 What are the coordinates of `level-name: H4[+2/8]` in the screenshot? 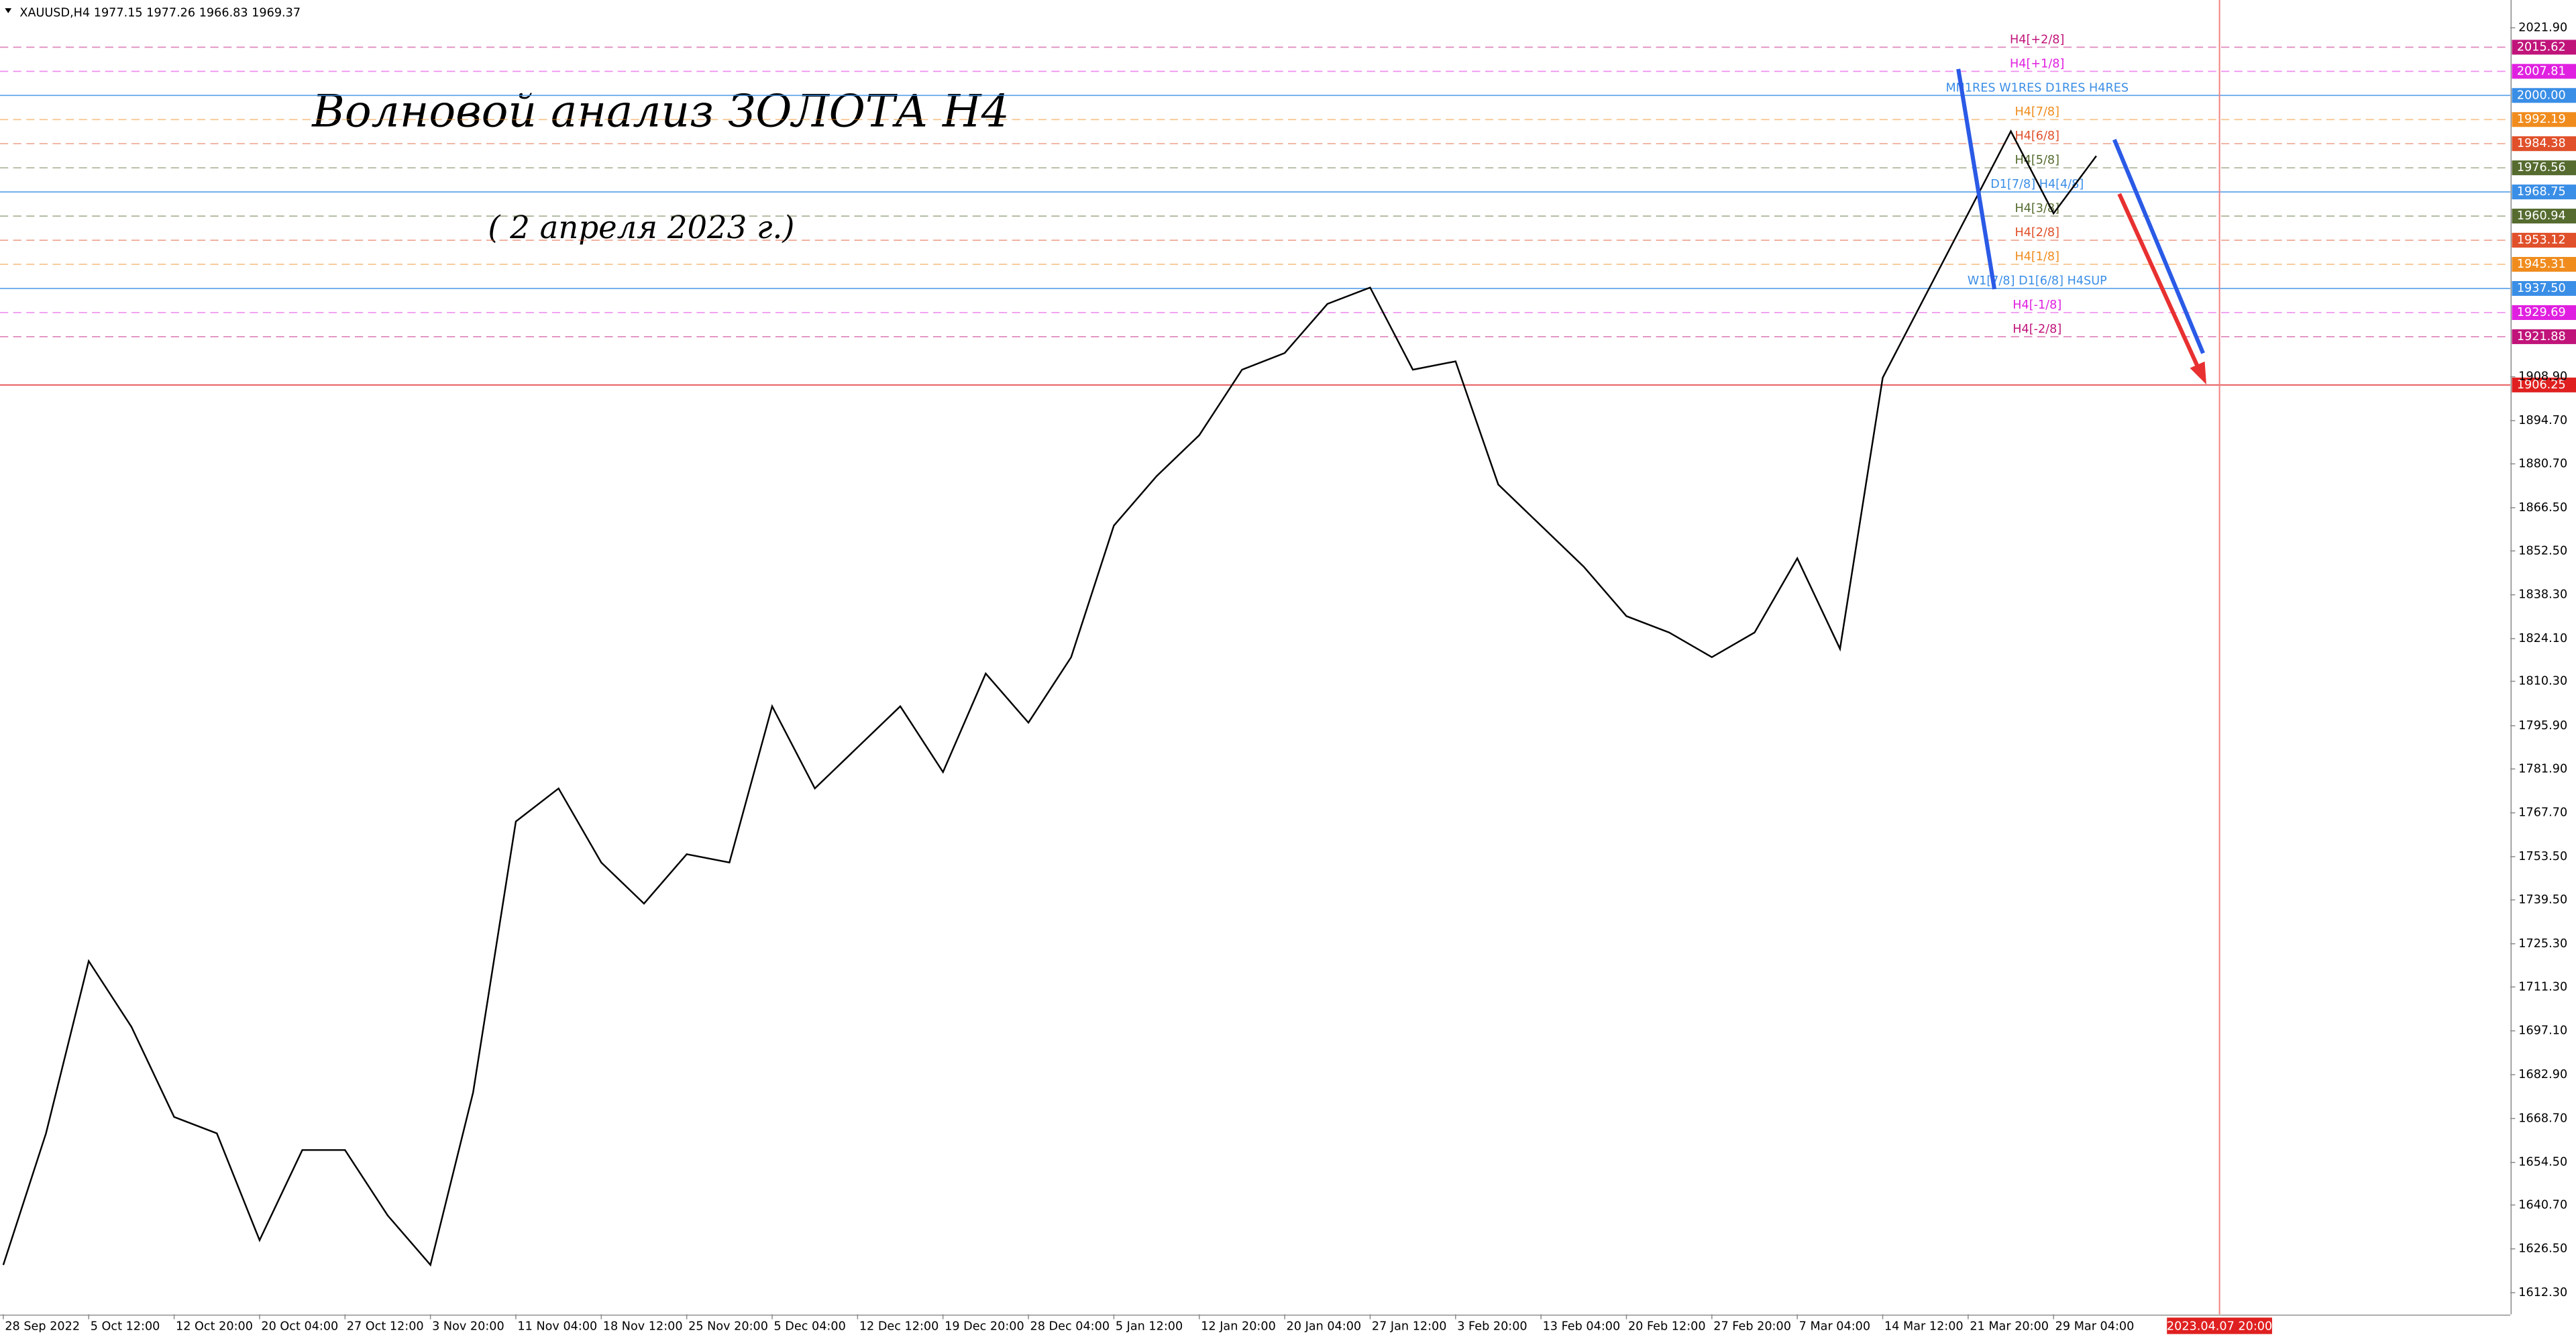 It's located at (2037, 39).